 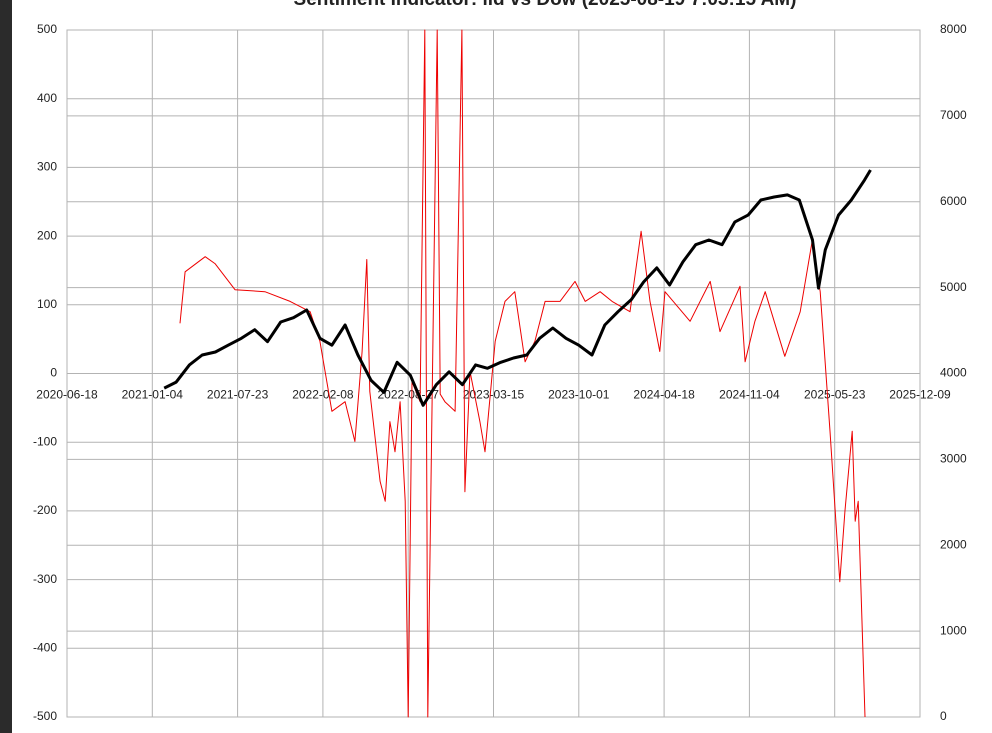 I want to click on x-tick-label: 2023-10-01, so click(x=579, y=395).